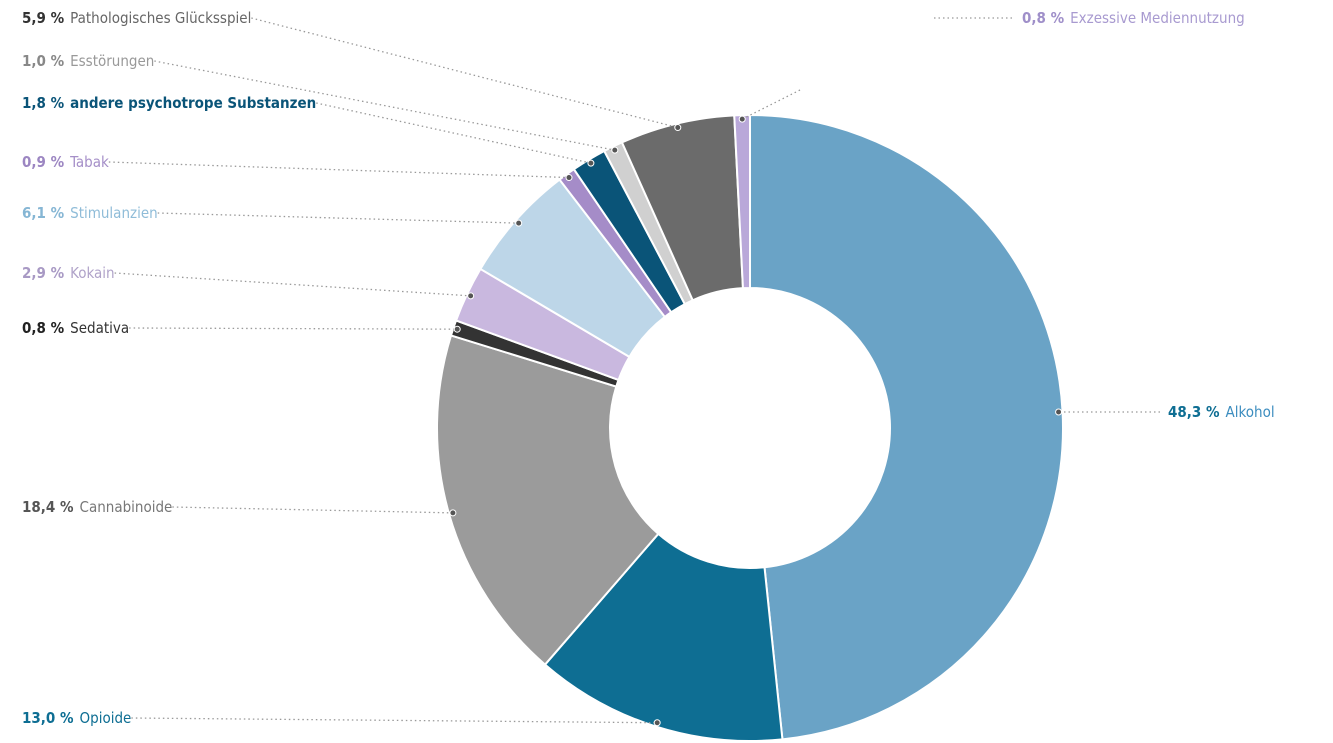 The image size is (1333, 743). Describe the element at coordinates (1194, 412) in the screenshot. I see `value-label: 48,3 %` at that location.